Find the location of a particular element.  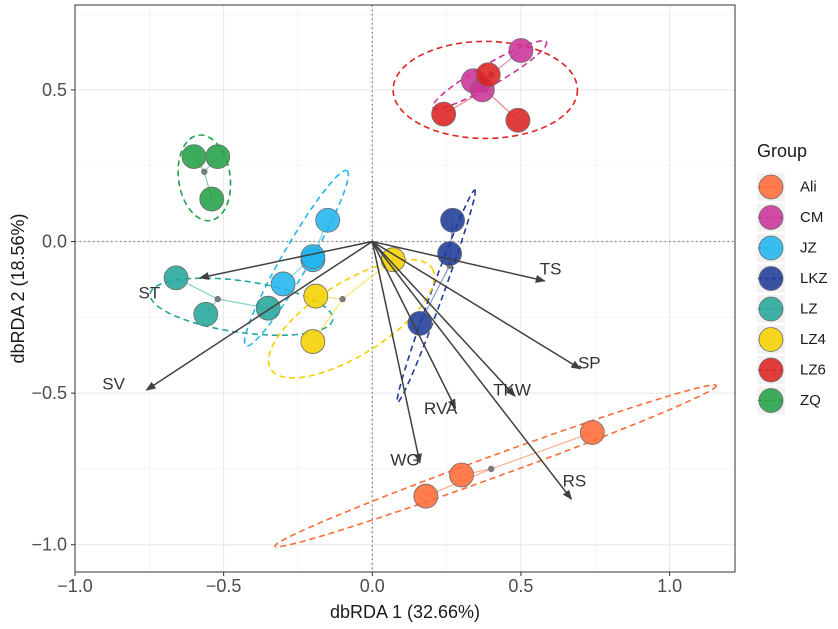

x-axis-title: dbRDA 1 (32.66%) is located at coordinates (405, 612).